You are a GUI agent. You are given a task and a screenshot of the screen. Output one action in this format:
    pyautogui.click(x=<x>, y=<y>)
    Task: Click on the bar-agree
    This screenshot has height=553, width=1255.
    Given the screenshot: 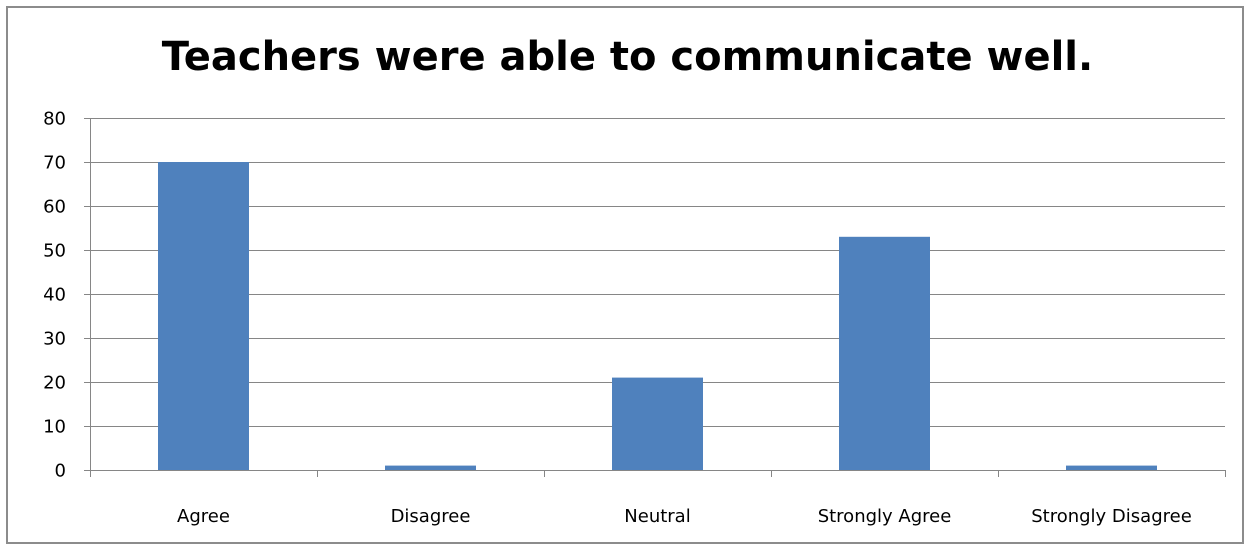 What is the action you would take?
    pyautogui.click(x=203, y=316)
    